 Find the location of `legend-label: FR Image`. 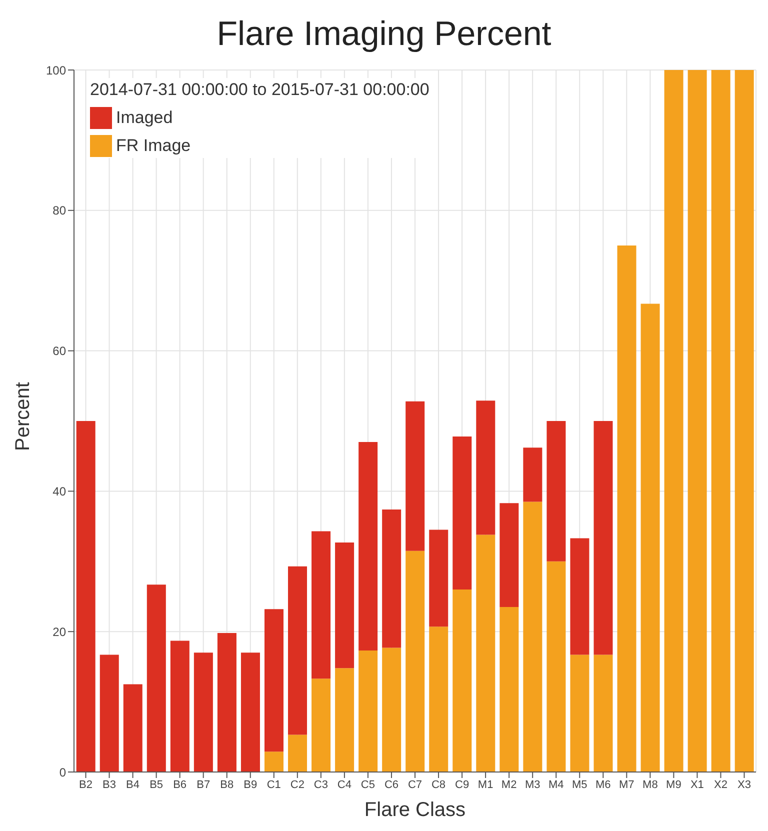

legend-label: FR Image is located at coordinates (153, 146).